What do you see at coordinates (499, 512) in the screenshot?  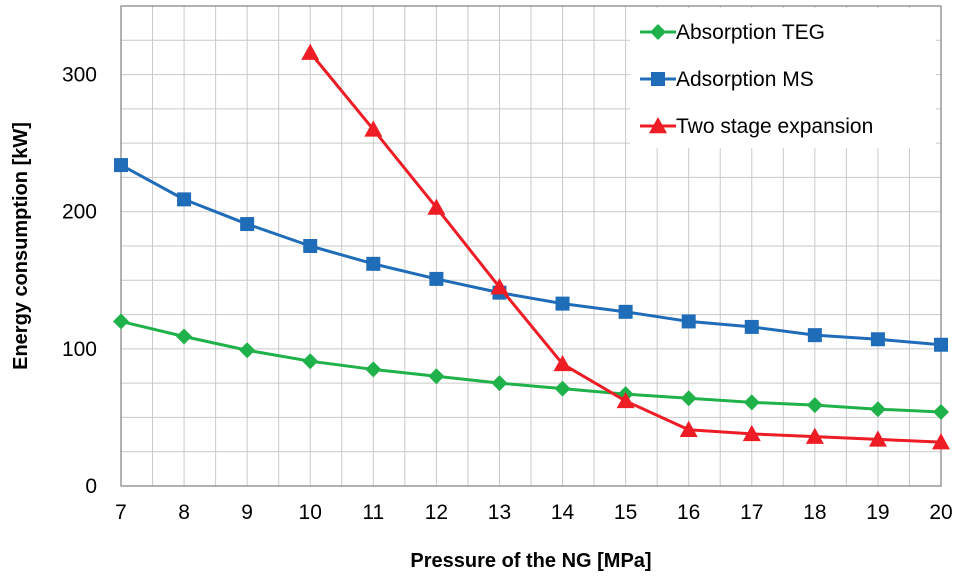 I see `x-tick-label: 13` at bounding box center [499, 512].